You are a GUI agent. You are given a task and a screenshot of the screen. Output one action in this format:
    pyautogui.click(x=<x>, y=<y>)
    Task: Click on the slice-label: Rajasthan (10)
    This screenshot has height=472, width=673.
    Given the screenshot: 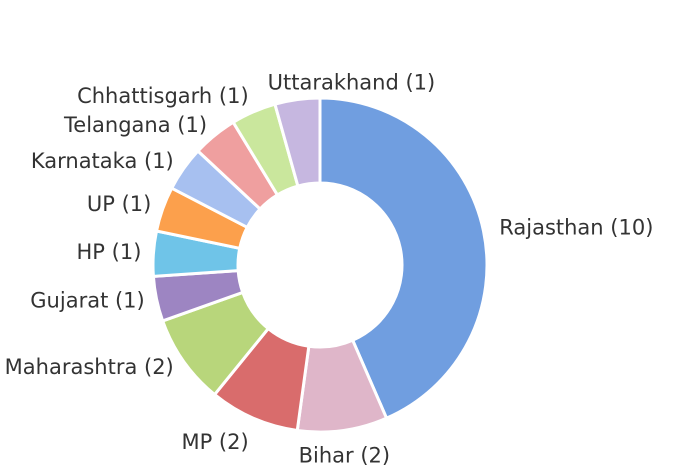 What is the action you would take?
    pyautogui.click(x=576, y=228)
    